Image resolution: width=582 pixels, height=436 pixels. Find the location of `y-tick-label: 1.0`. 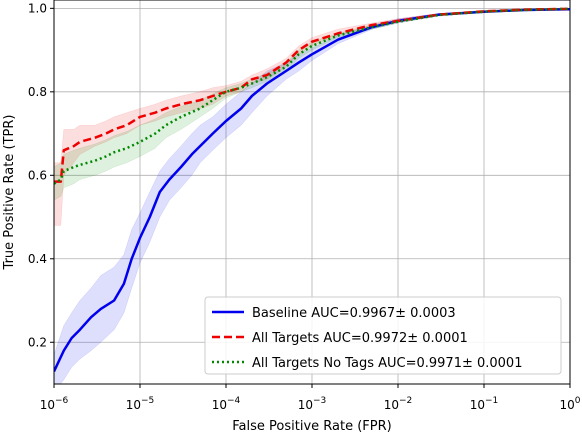

y-tick-label: 1.0 is located at coordinates (37, 8).